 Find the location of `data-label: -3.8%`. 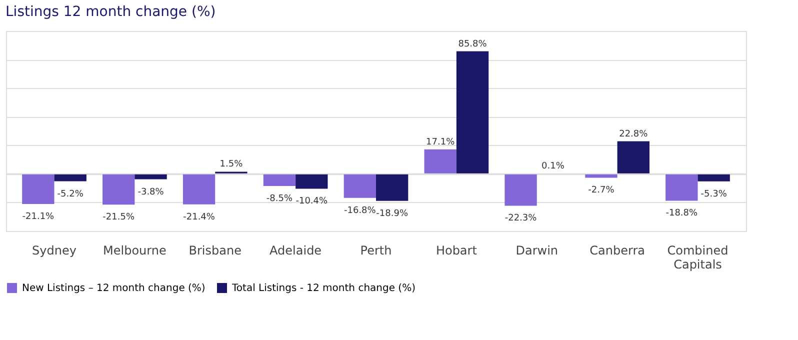

data-label: -3.8% is located at coordinates (151, 192).